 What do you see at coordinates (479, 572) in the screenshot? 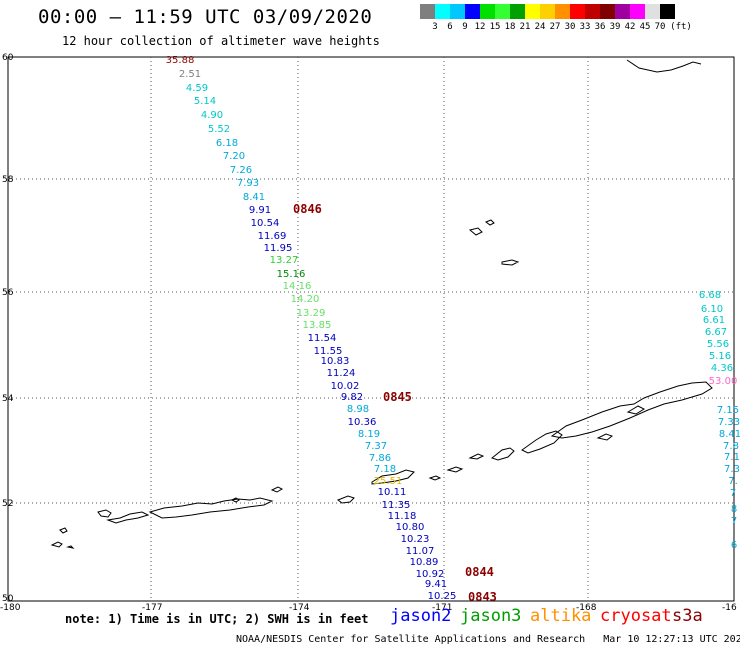
I see `pass-time-label: 0844` at bounding box center [479, 572].